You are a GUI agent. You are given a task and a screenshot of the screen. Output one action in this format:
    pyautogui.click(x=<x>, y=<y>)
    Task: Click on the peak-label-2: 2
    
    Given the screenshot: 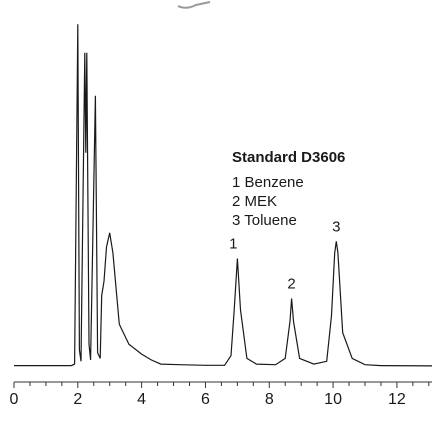 What is the action you would take?
    pyautogui.click(x=291, y=283)
    